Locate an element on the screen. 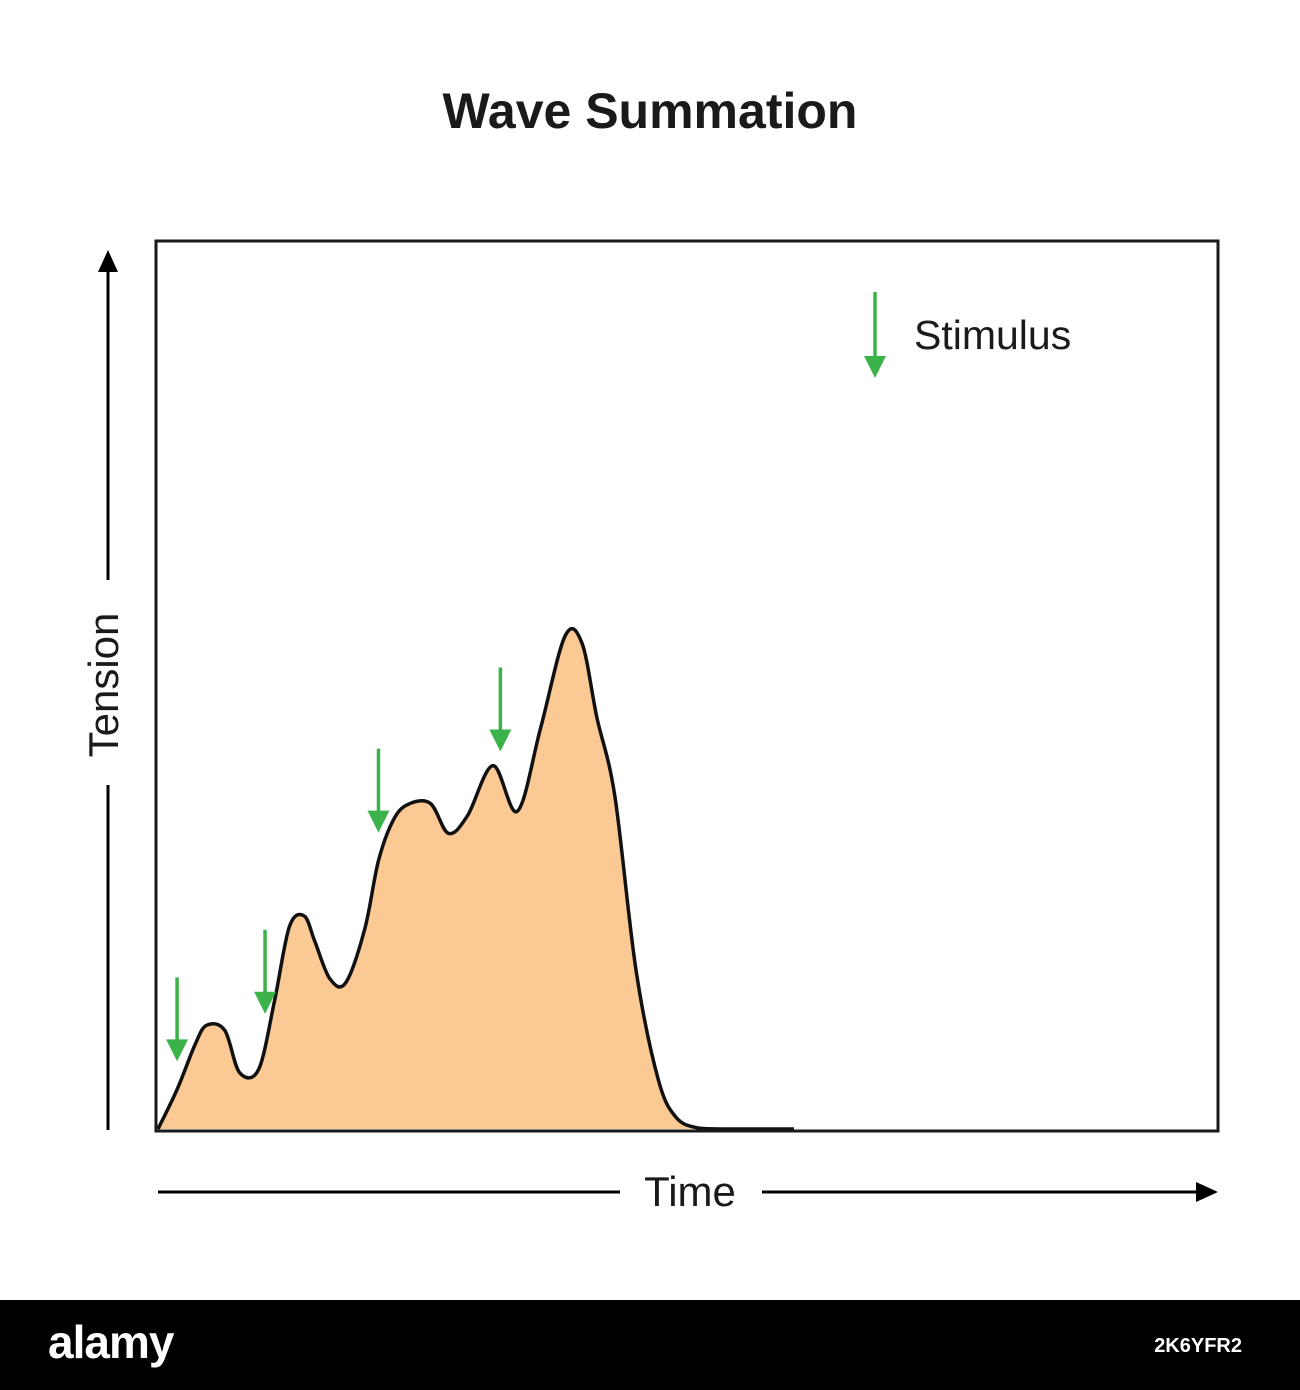 This screenshot has height=1390, width=1300. y-axis-label: Tension is located at coordinates (103, 685).